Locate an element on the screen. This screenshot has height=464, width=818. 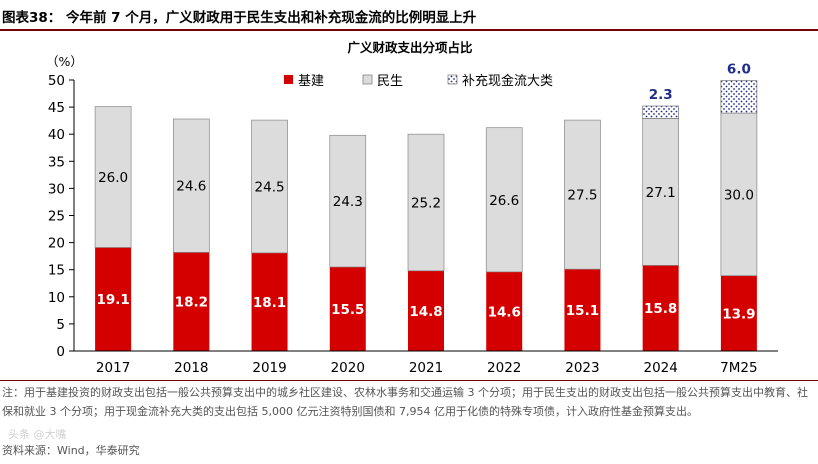
data-label-livelihood: 27.1 is located at coordinates (661, 193).